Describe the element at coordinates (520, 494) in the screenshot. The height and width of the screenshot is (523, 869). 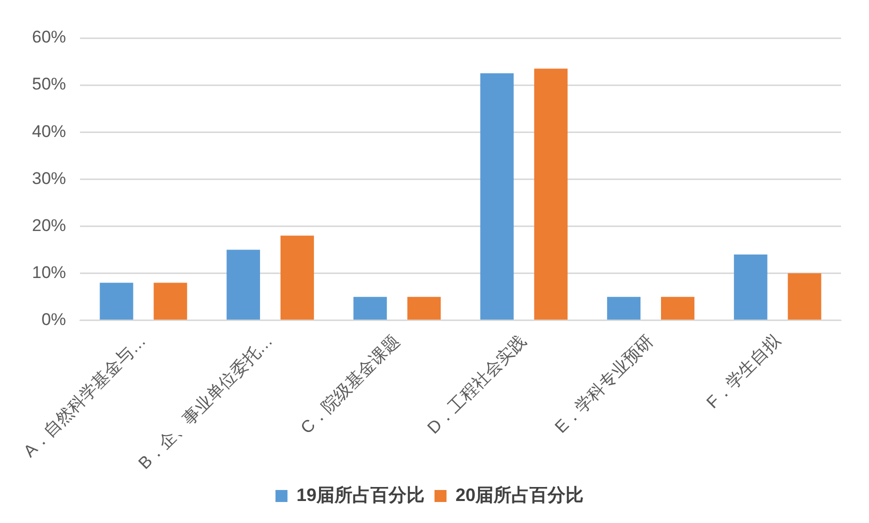
I see `legend-label: 20届所占百分比` at that location.